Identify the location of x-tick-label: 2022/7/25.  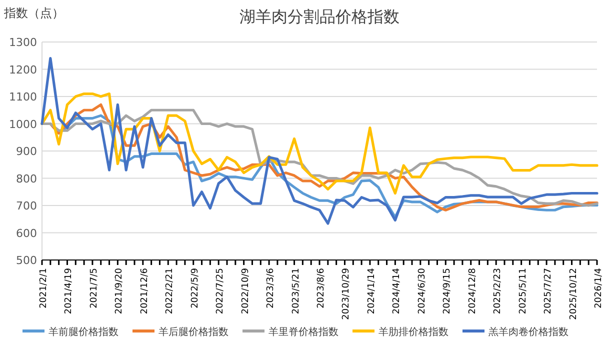
(221, 291).